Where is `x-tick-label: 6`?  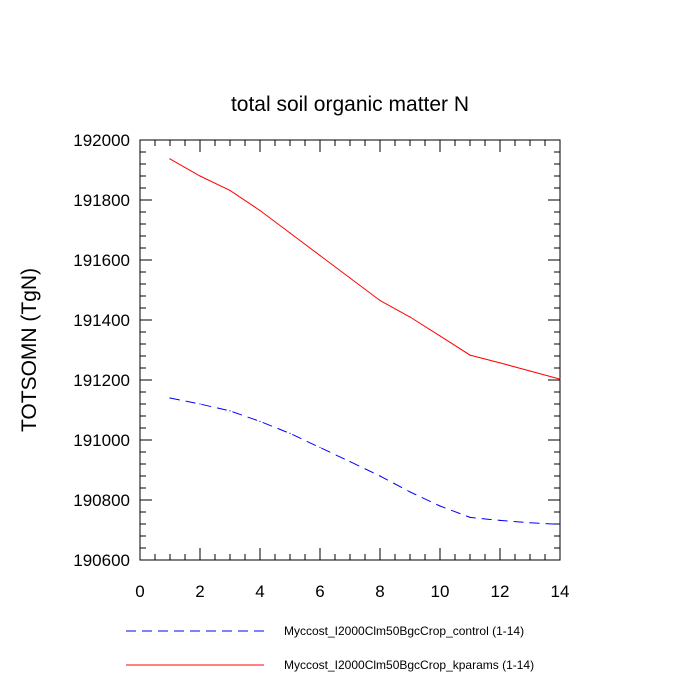
x-tick-label: 6 is located at coordinates (319, 591).